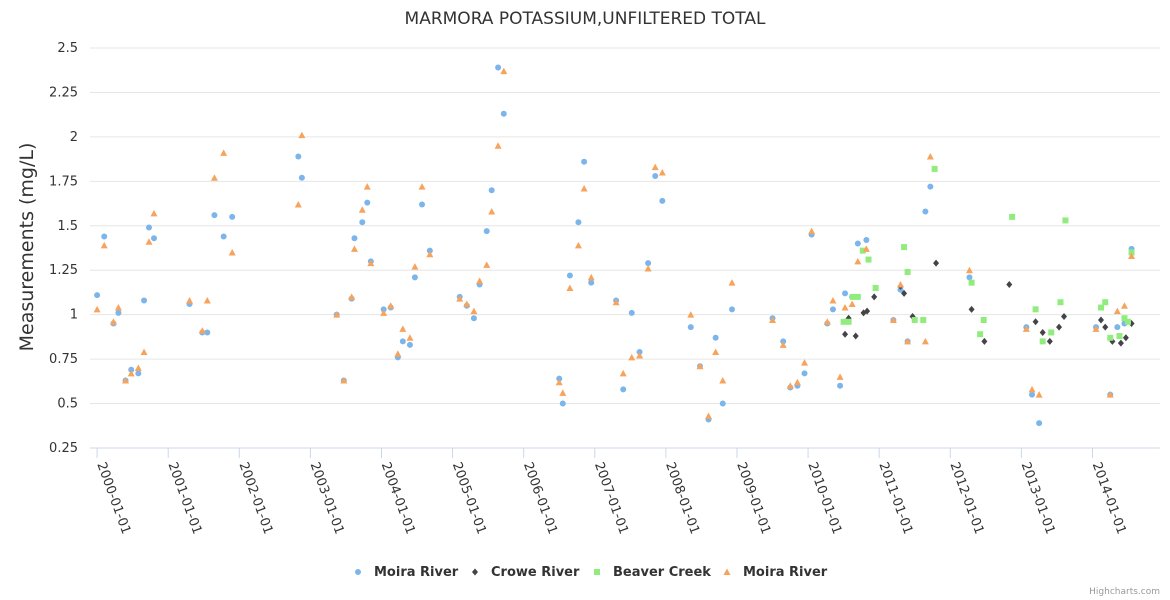 This screenshot has height=600, width=1170. What do you see at coordinates (358, 572) in the screenshot?
I see `legend-symbol-icon` at bounding box center [358, 572].